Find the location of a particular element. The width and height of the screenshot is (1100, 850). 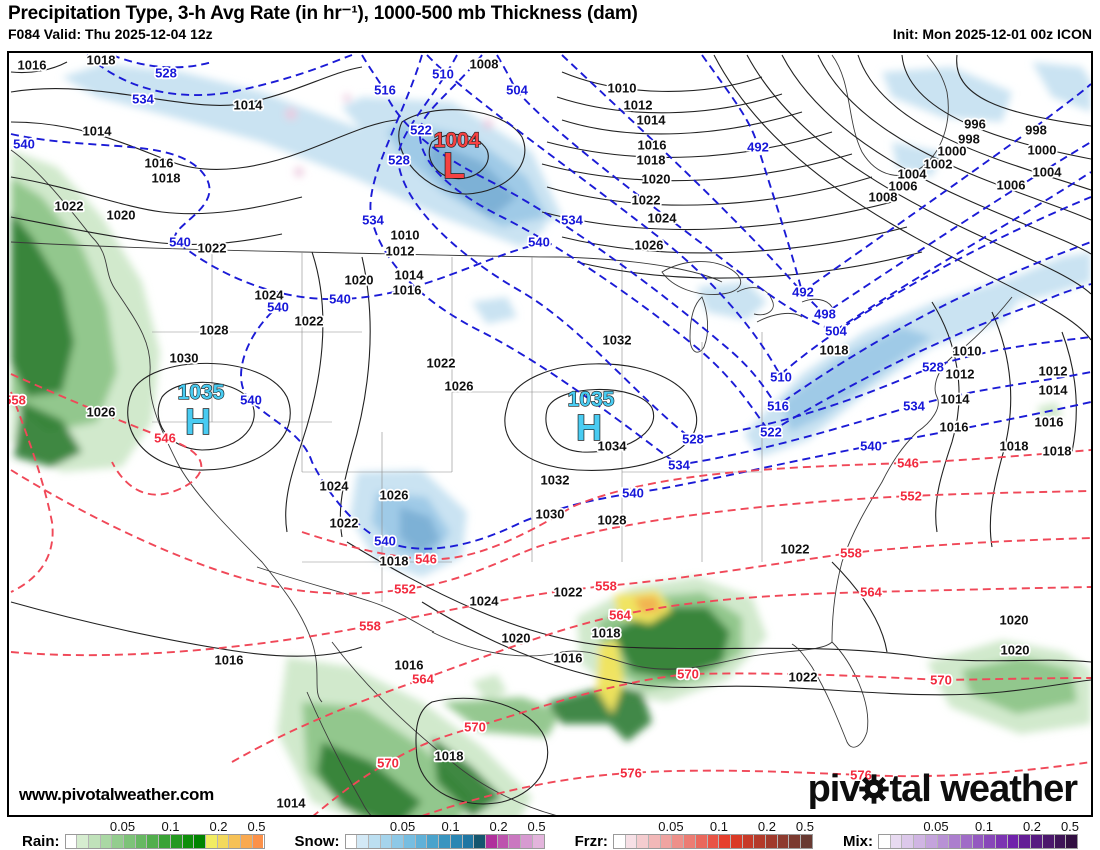

contour-label: 504 is located at coordinates (517, 90).